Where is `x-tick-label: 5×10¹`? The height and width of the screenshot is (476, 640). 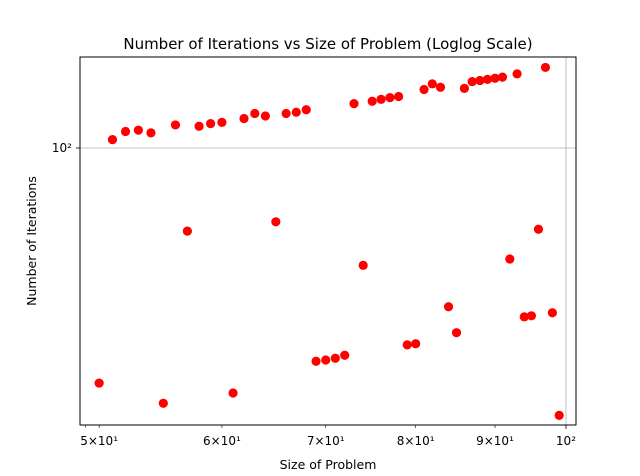
x-tick-label: 5×10¹ is located at coordinates (99, 441).